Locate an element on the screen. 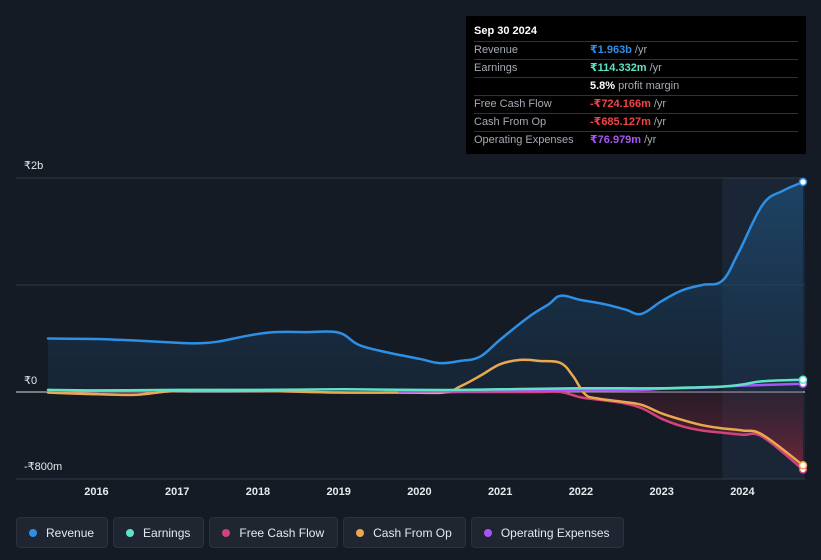 The image size is (821, 560). legend-label: Free Cash Flow is located at coordinates (282, 532).